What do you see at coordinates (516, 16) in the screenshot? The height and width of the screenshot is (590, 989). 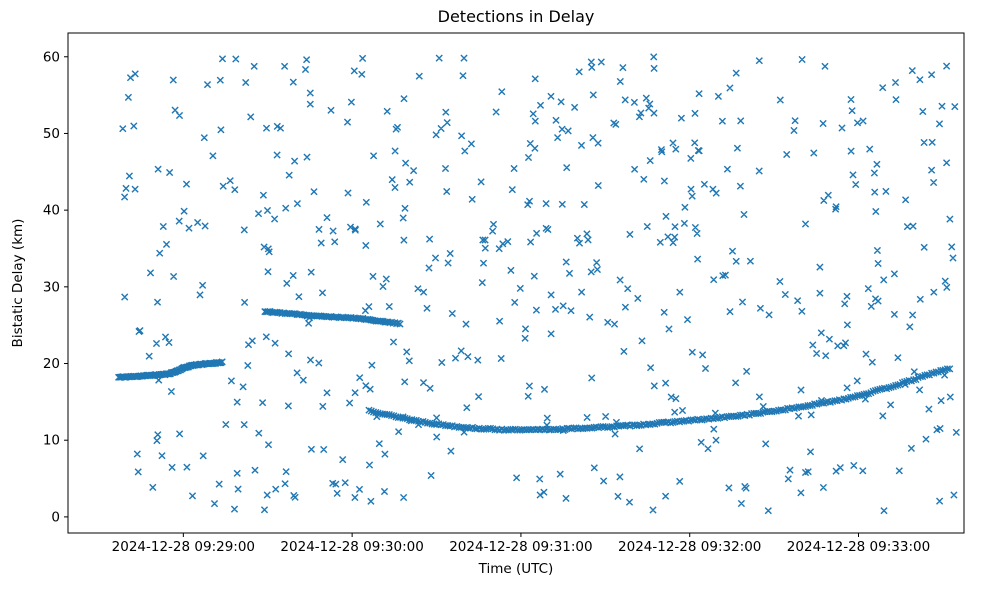 I see `chart-title: Detections in Delay` at bounding box center [516, 16].